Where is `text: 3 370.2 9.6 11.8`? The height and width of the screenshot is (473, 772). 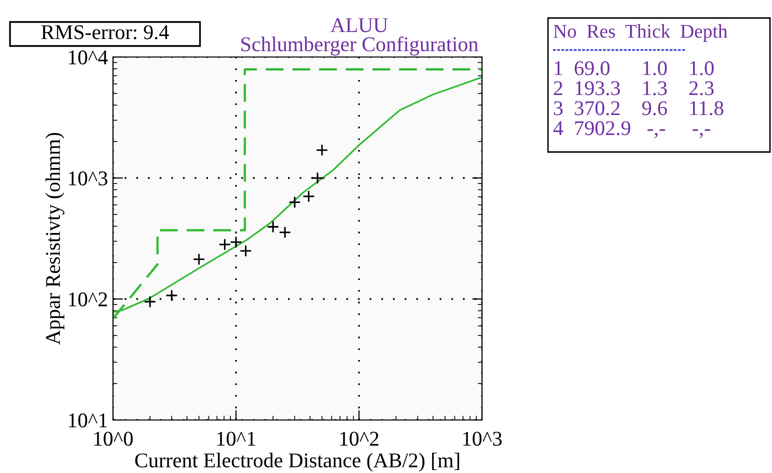
text: 3 370.2 9.6 11.8 is located at coordinates (639, 108).